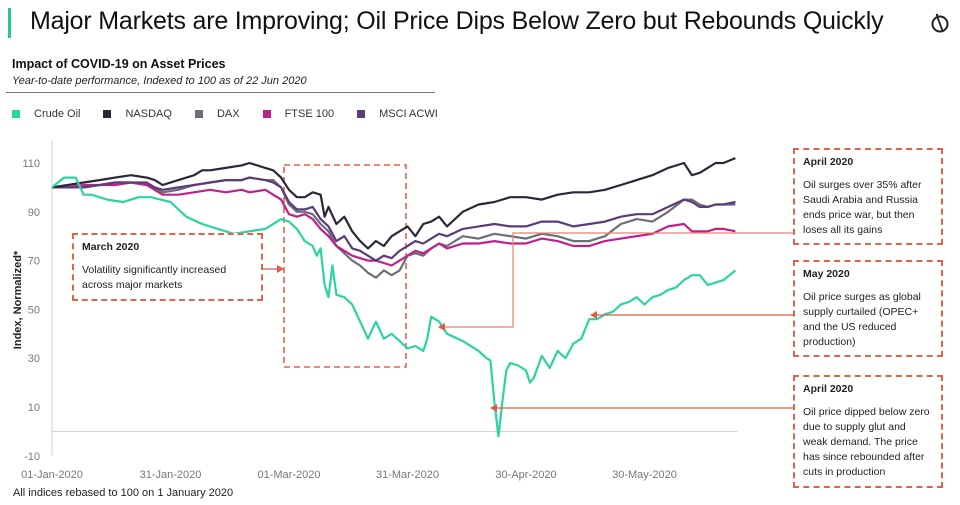  Describe the element at coordinates (644, 475) in the screenshot. I see `x-tick-label: 30-May-2020` at that location.